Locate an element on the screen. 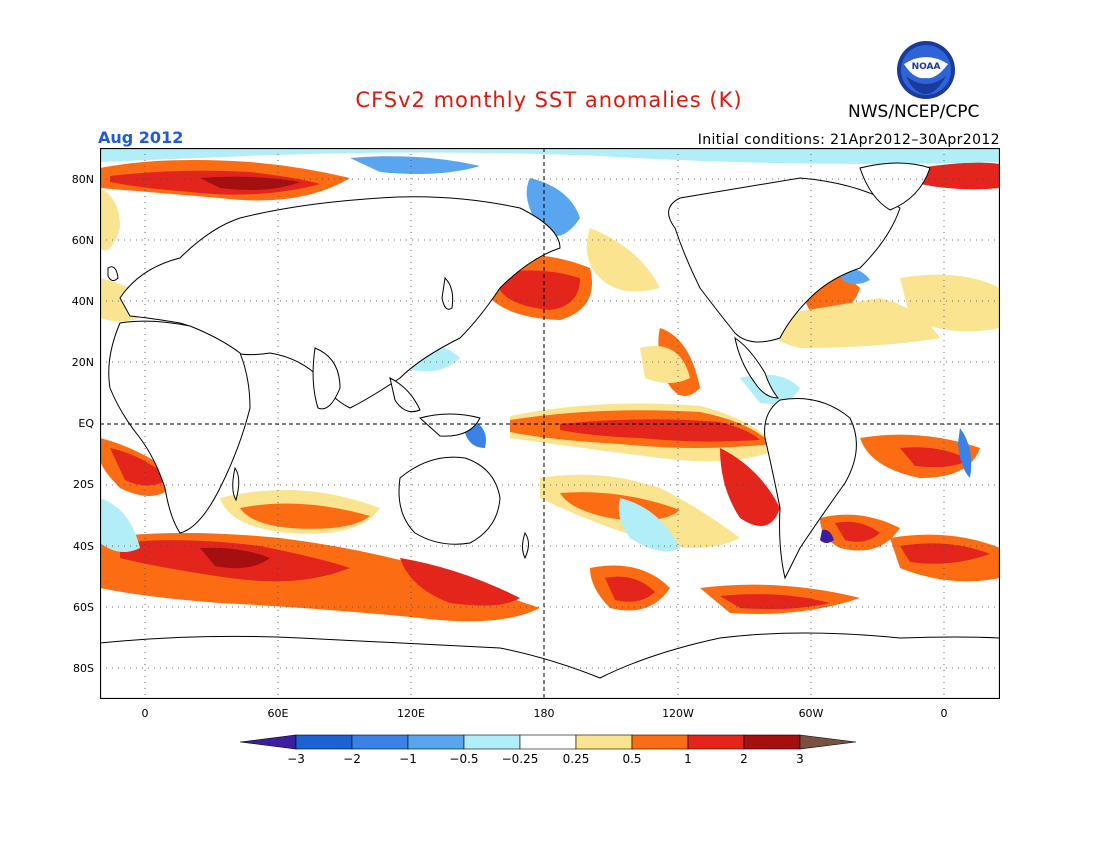 This screenshot has height=850, width=1100. colorbar-label: 0.5 is located at coordinates (632, 759).